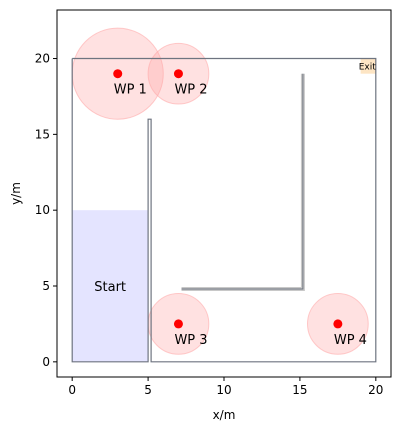 The image size is (402, 432). What do you see at coordinates (72, 390) in the screenshot?
I see `x-tick-label: 0` at bounding box center [72, 390].